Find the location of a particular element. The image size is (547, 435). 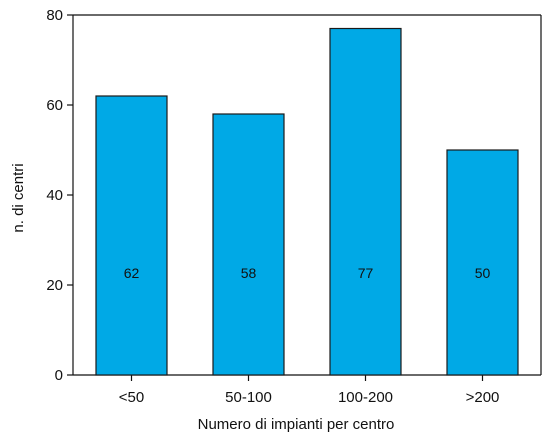

x-axis-title: Numero di impianti per centro is located at coordinates (296, 424).